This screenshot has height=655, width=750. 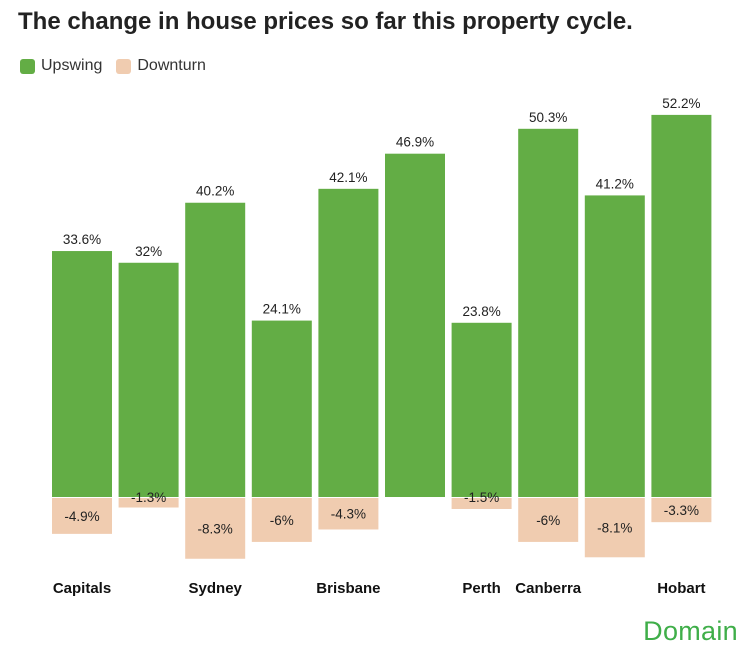 I want to click on bar-upswing-perth, so click(x=481, y=409).